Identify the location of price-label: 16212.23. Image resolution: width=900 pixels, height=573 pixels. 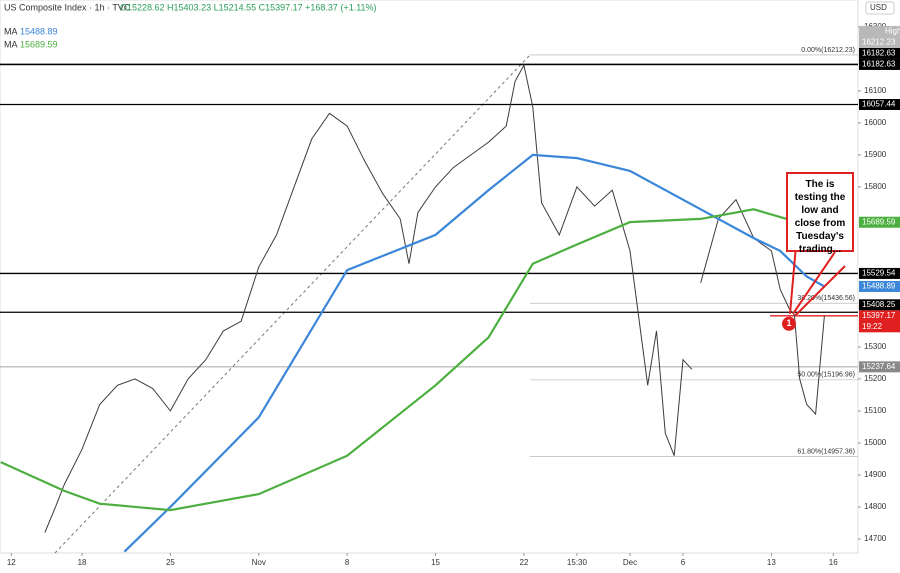
(879, 42).